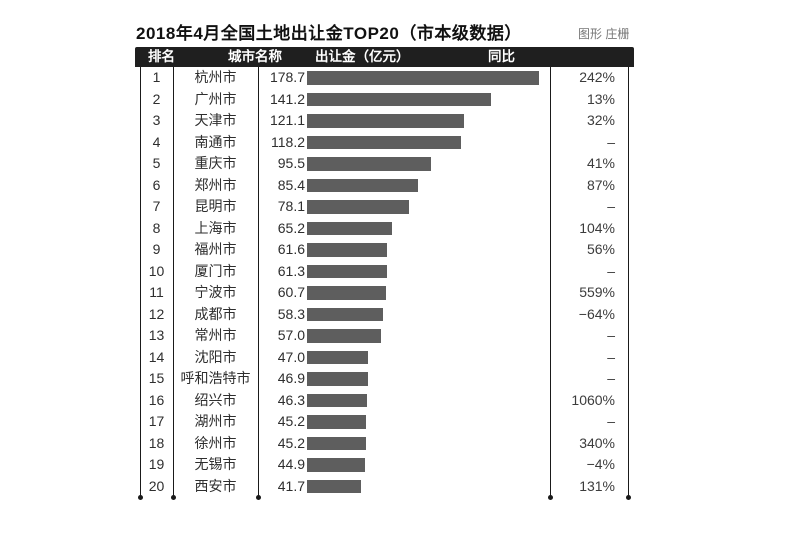 The image size is (785, 541). Describe the element at coordinates (384, 186) in the screenshot. I see `table-row: 6 郑州市 85.4 87%` at that location.